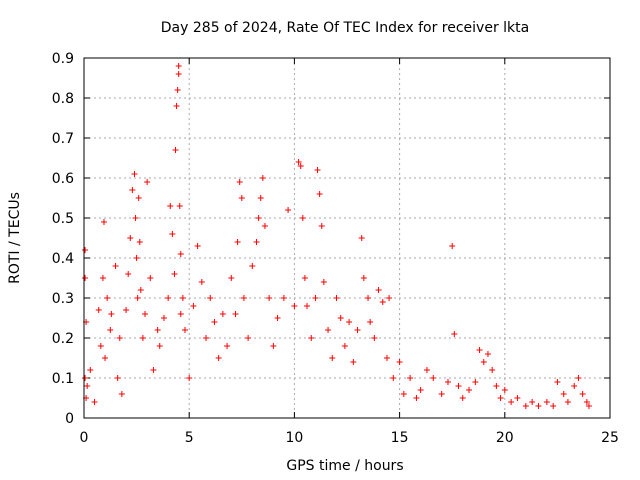 Image resolution: width=640 pixels, height=480 pixels. Describe the element at coordinates (189, 438) in the screenshot. I see `x-tick-label: 5` at that location.